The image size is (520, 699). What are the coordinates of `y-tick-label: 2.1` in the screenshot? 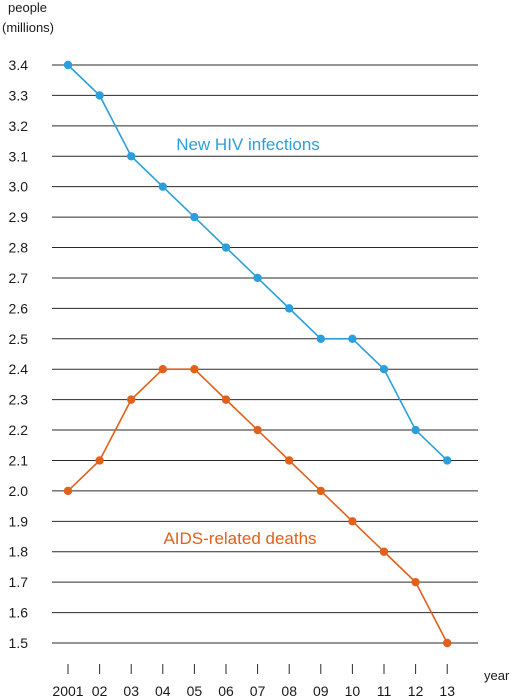 It's located at (19, 460).